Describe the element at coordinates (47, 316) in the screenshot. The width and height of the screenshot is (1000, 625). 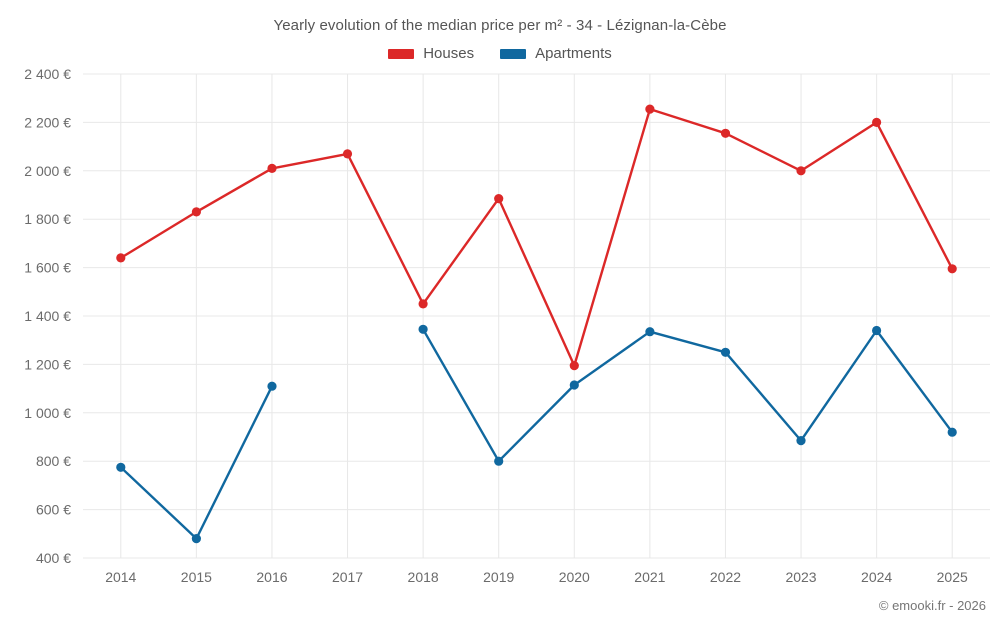
I see `y-axis-tick-label: 1 400 €` at that location.